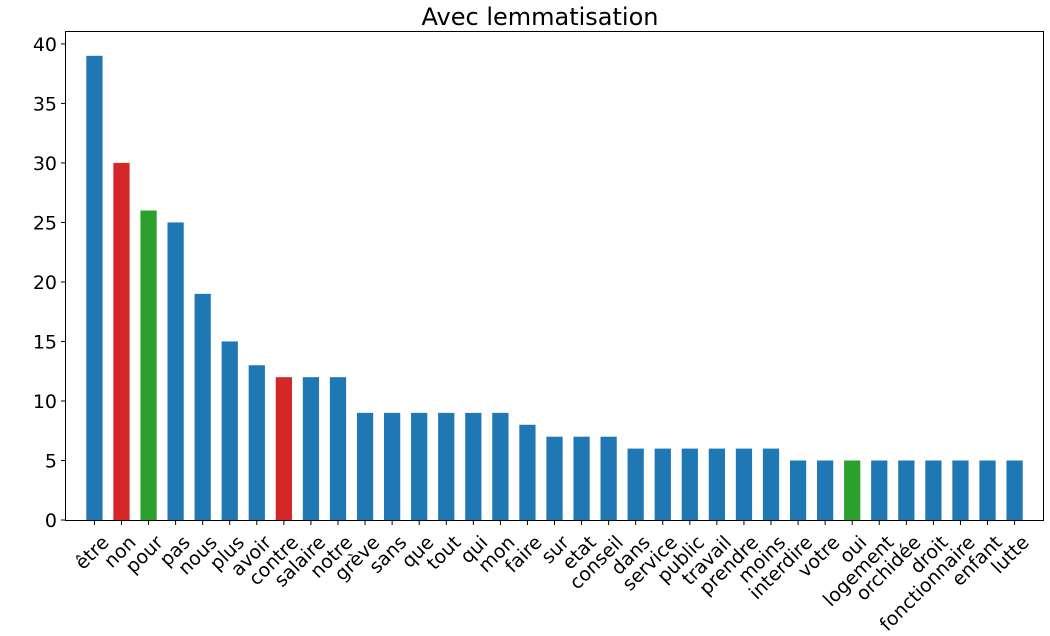 The height and width of the screenshot is (636, 1050). What do you see at coordinates (392, 466) in the screenshot?
I see `bar-sans` at bounding box center [392, 466].